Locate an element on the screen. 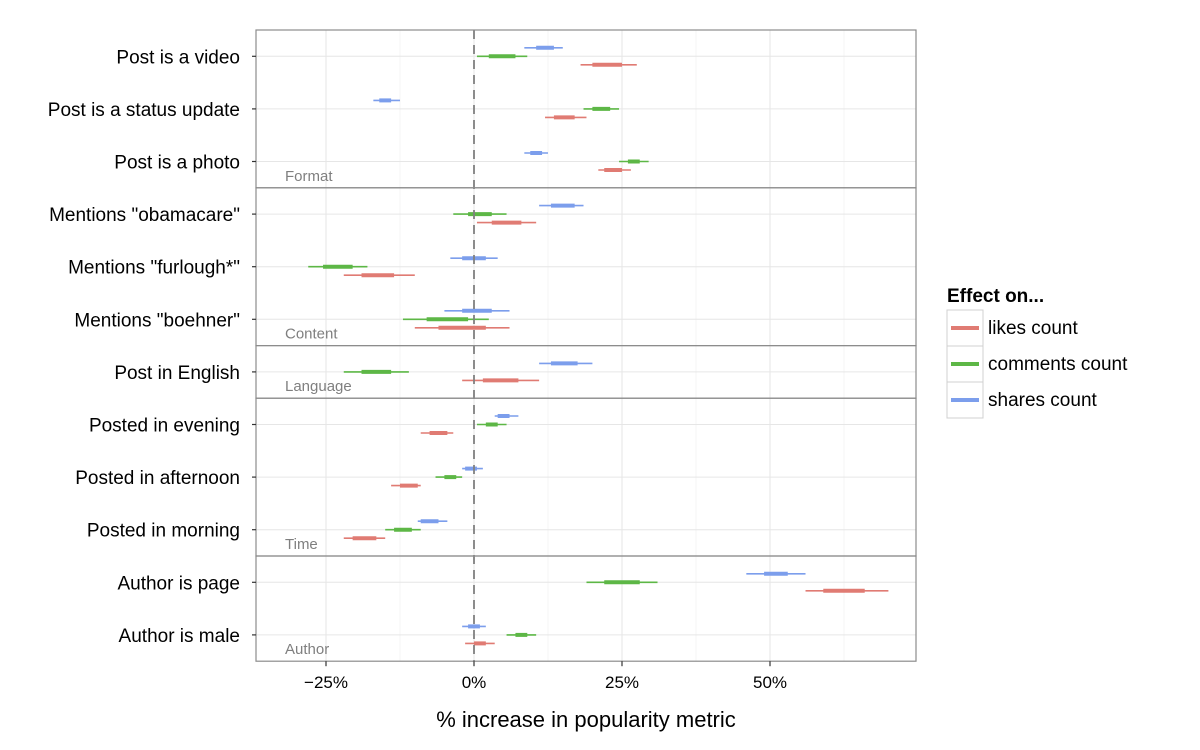 This screenshot has width=1200, height=750. legend-label: shares count is located at coordinates (1043, 400).